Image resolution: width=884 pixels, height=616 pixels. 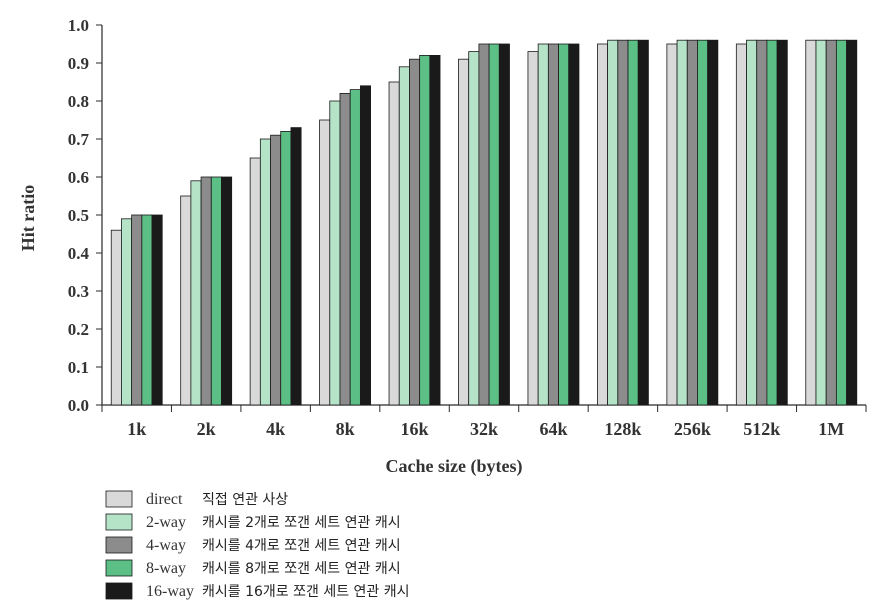 What do you see at coordinates (166, 568) in the screenshot?
I see `legend-series-name: 8-way` at bounding box center [166, 568].